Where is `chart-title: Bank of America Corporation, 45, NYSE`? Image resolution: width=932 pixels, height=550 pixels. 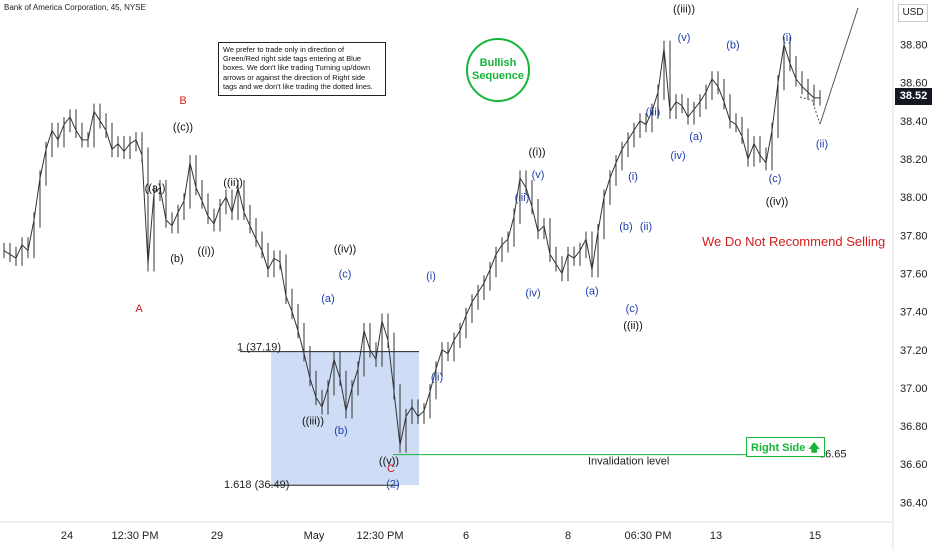
chart-title: Bank of America Corporation, 45, NYSE is located at coordinates (75, 7).